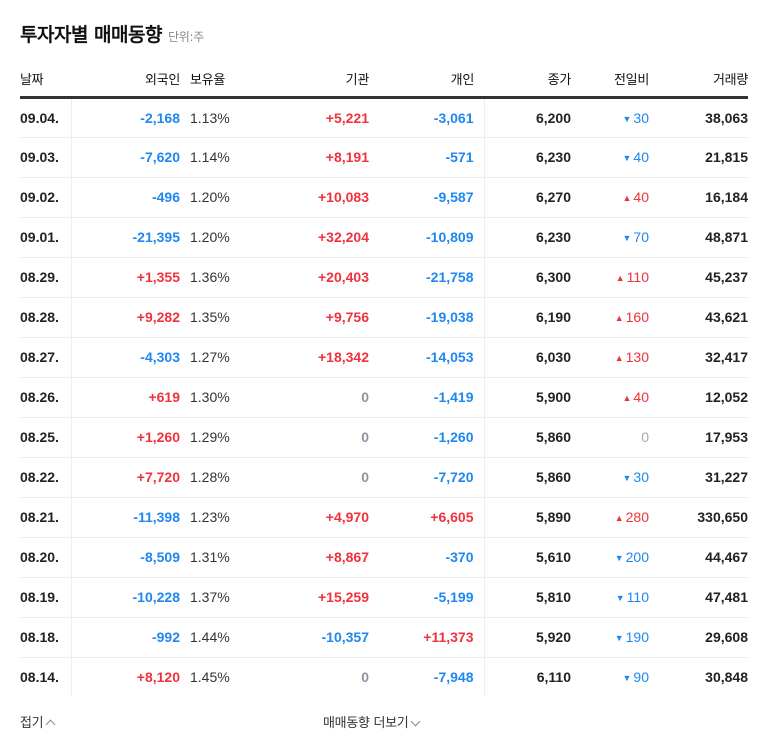  What do you see at coordinates (527, 317) in the screenshot?
I see `cell-close-price: 6,190` at bounding box center [527, 317].